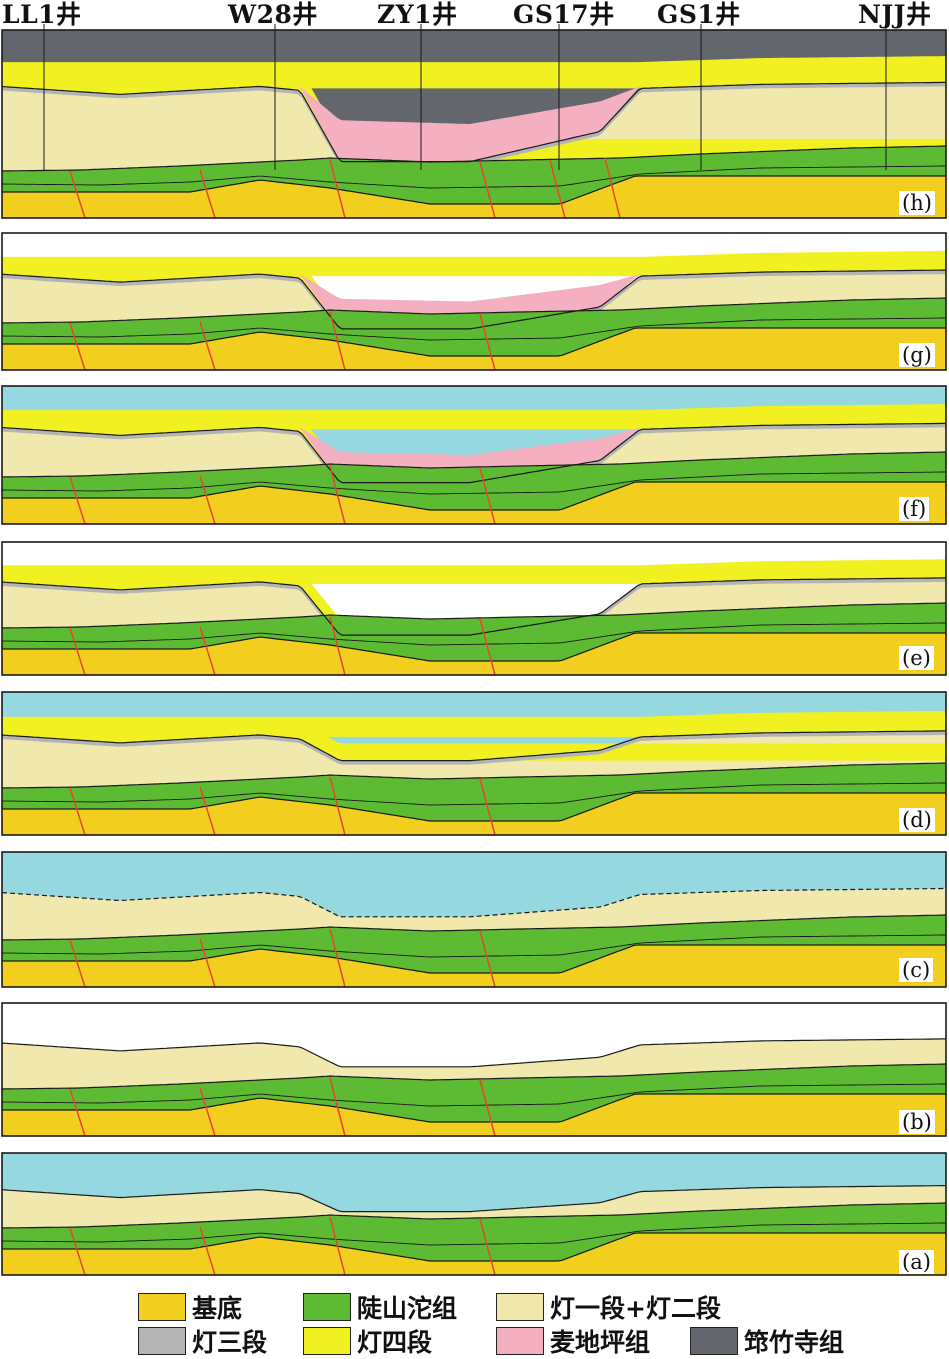  I want to click on basement-f, so click(474, 503).